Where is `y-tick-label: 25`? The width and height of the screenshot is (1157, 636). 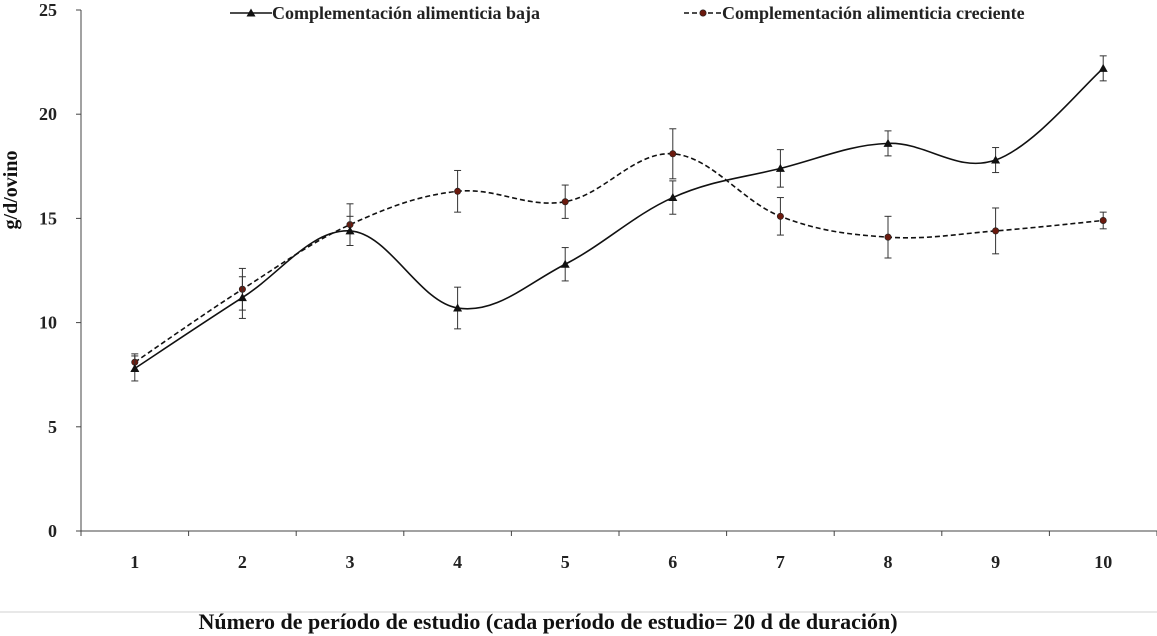
y-tick-label: 25 is located at coordinates (48, 10).